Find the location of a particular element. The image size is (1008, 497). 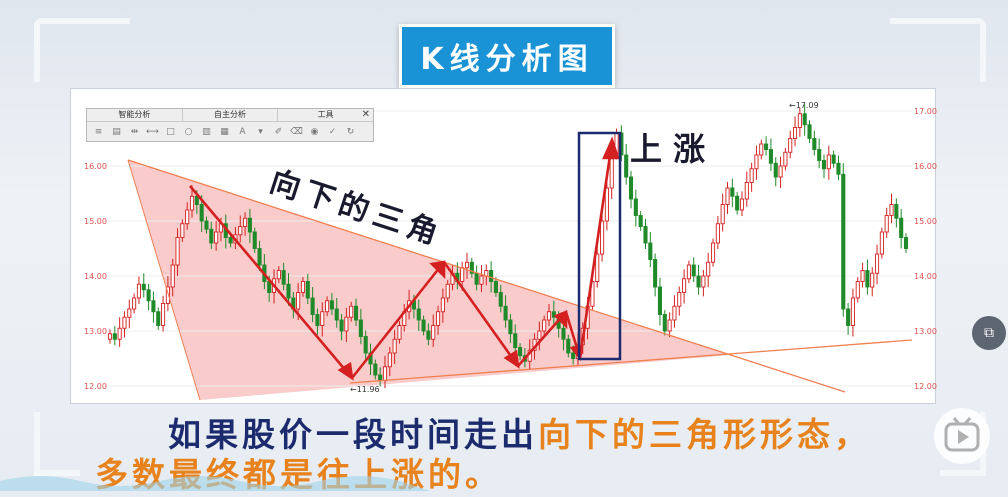

frame-bracket-top-right is located at coordinates (938, 50).